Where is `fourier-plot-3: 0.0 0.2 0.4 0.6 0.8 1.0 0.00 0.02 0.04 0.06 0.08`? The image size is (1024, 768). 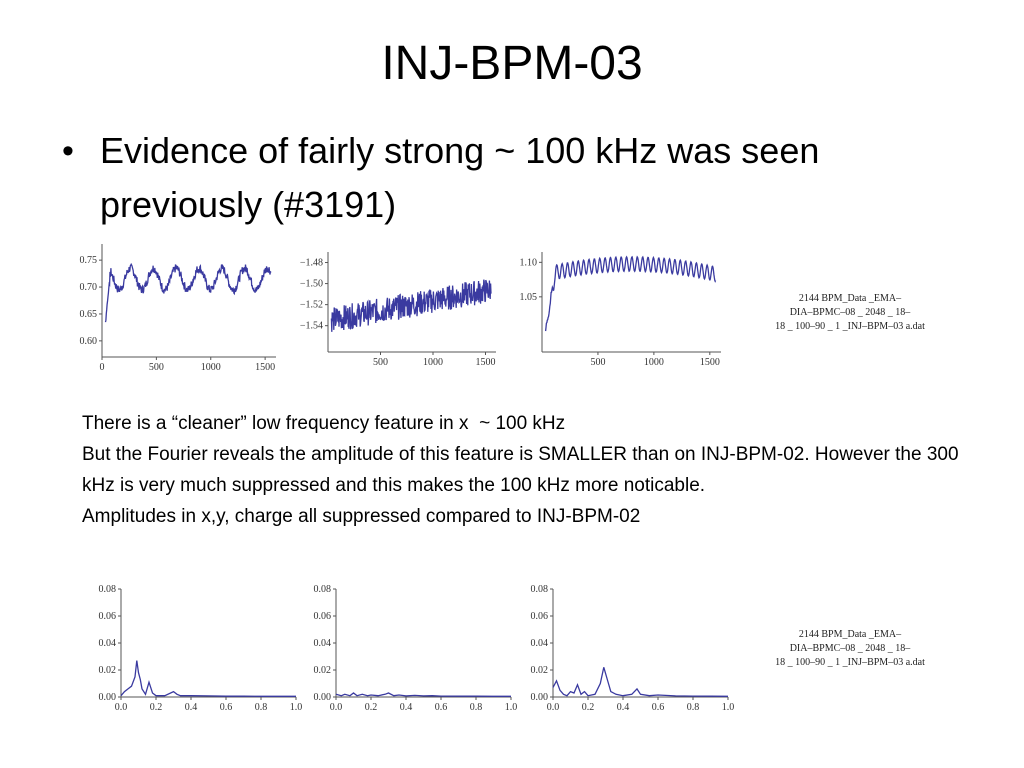
fourier-plot-3: 0.0 0.2 0.4 0.6 0.8 1.0 0.00 0.02 0.04 0.06 0.08 is located at coordinates (633, 648).